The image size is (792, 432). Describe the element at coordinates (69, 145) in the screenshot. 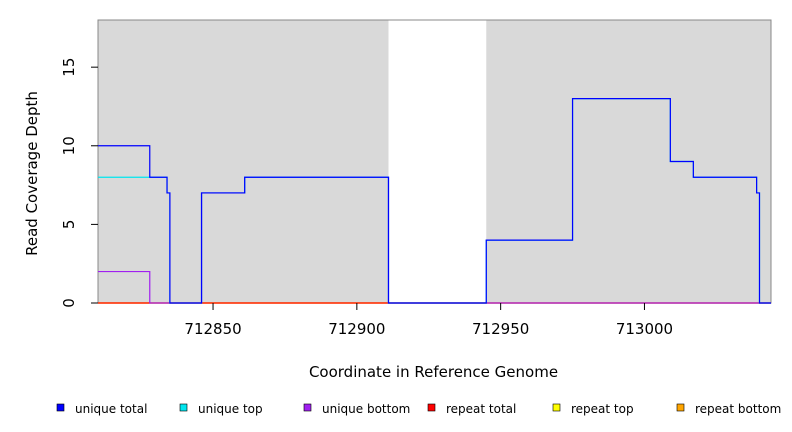

I see `y-tick-label: 10` at that location.